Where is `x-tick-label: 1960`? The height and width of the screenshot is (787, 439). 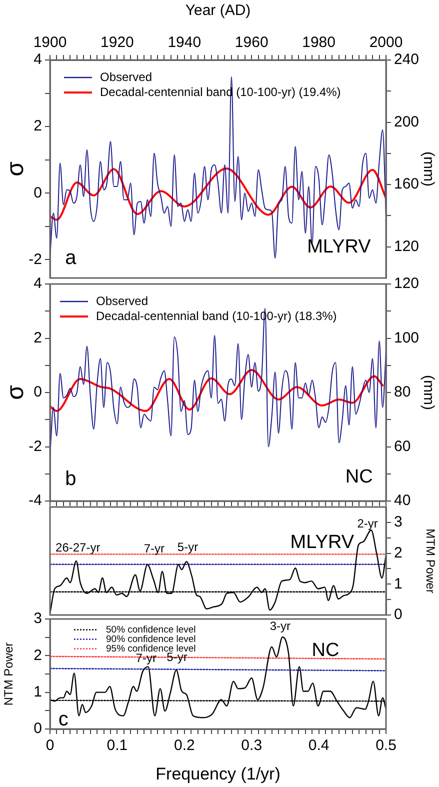
x-tick-label: 1960 is located at coordinates (251, 43).